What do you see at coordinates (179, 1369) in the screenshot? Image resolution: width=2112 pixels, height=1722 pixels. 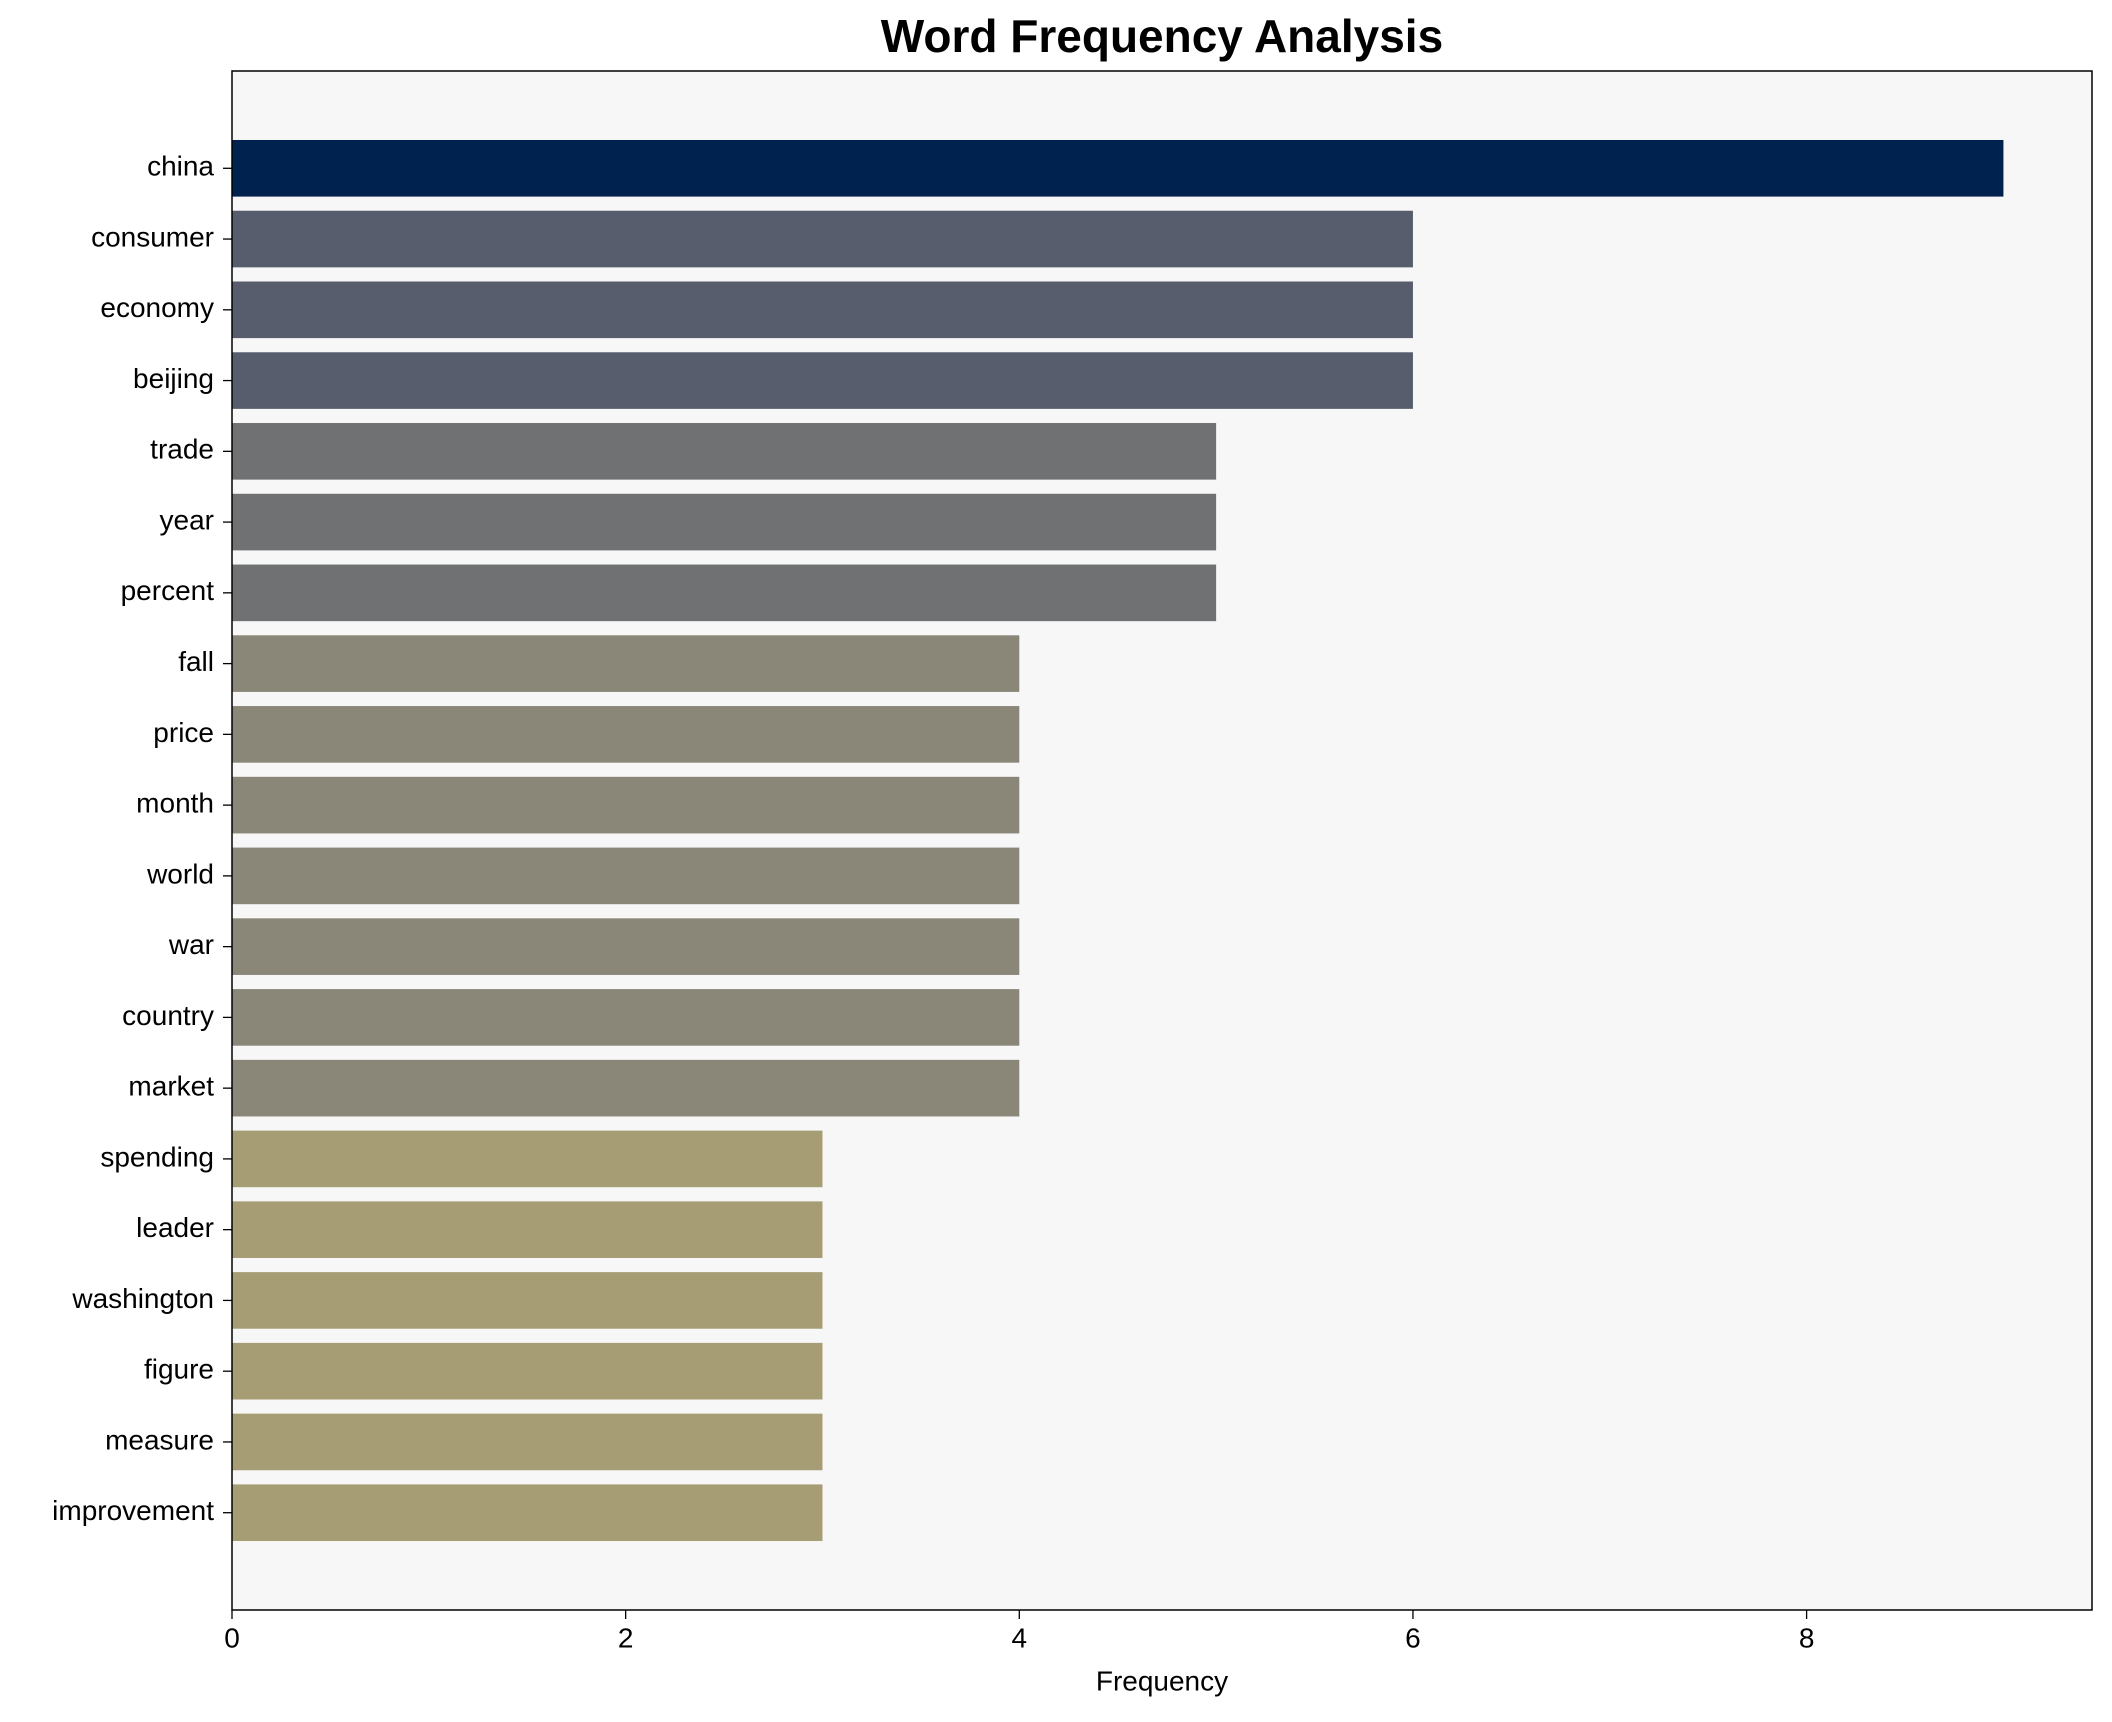 I see `y-tick-label: figure` at bounding box center [179, 1369].